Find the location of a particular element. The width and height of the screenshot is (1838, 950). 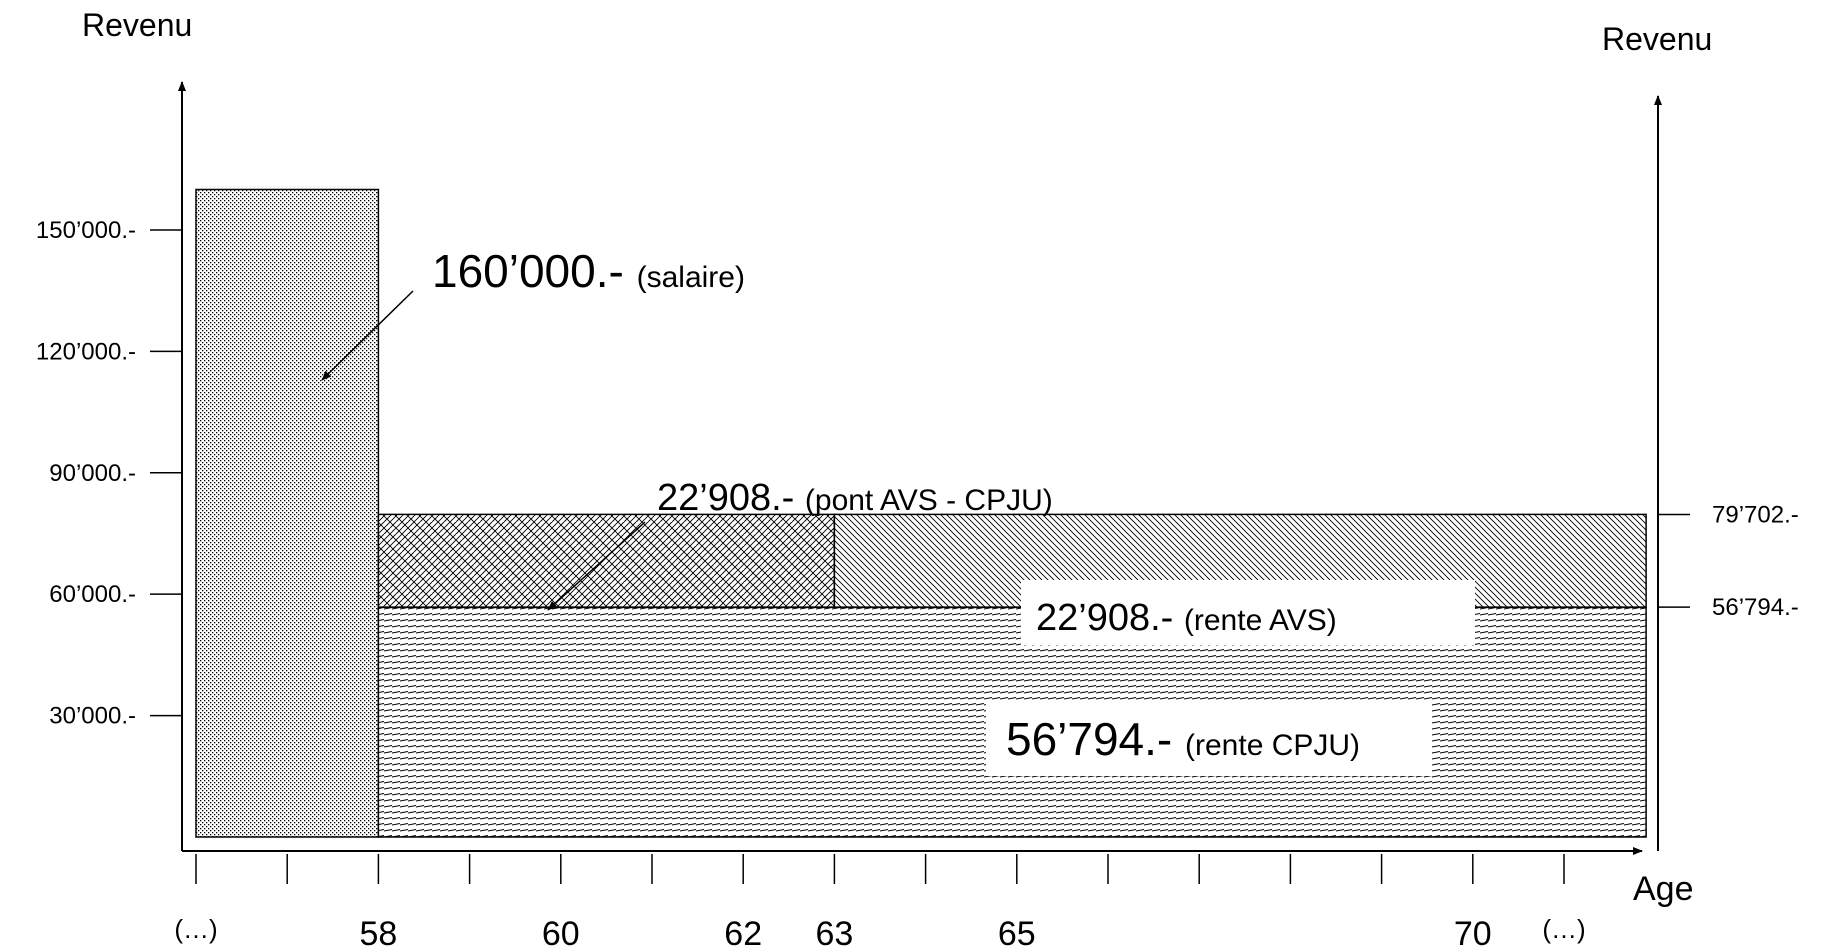

left-y-tick-label-30000: 30’000.- is located at coordinates (92, 716).